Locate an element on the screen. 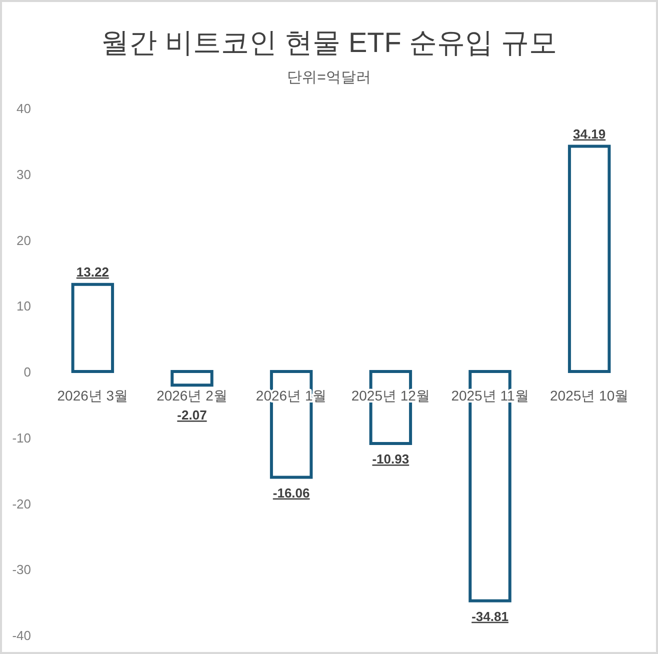 Image resolution: width=658 pixels, height=654 pixels. data-label: 13.22 is located at coordinates (92, 272).